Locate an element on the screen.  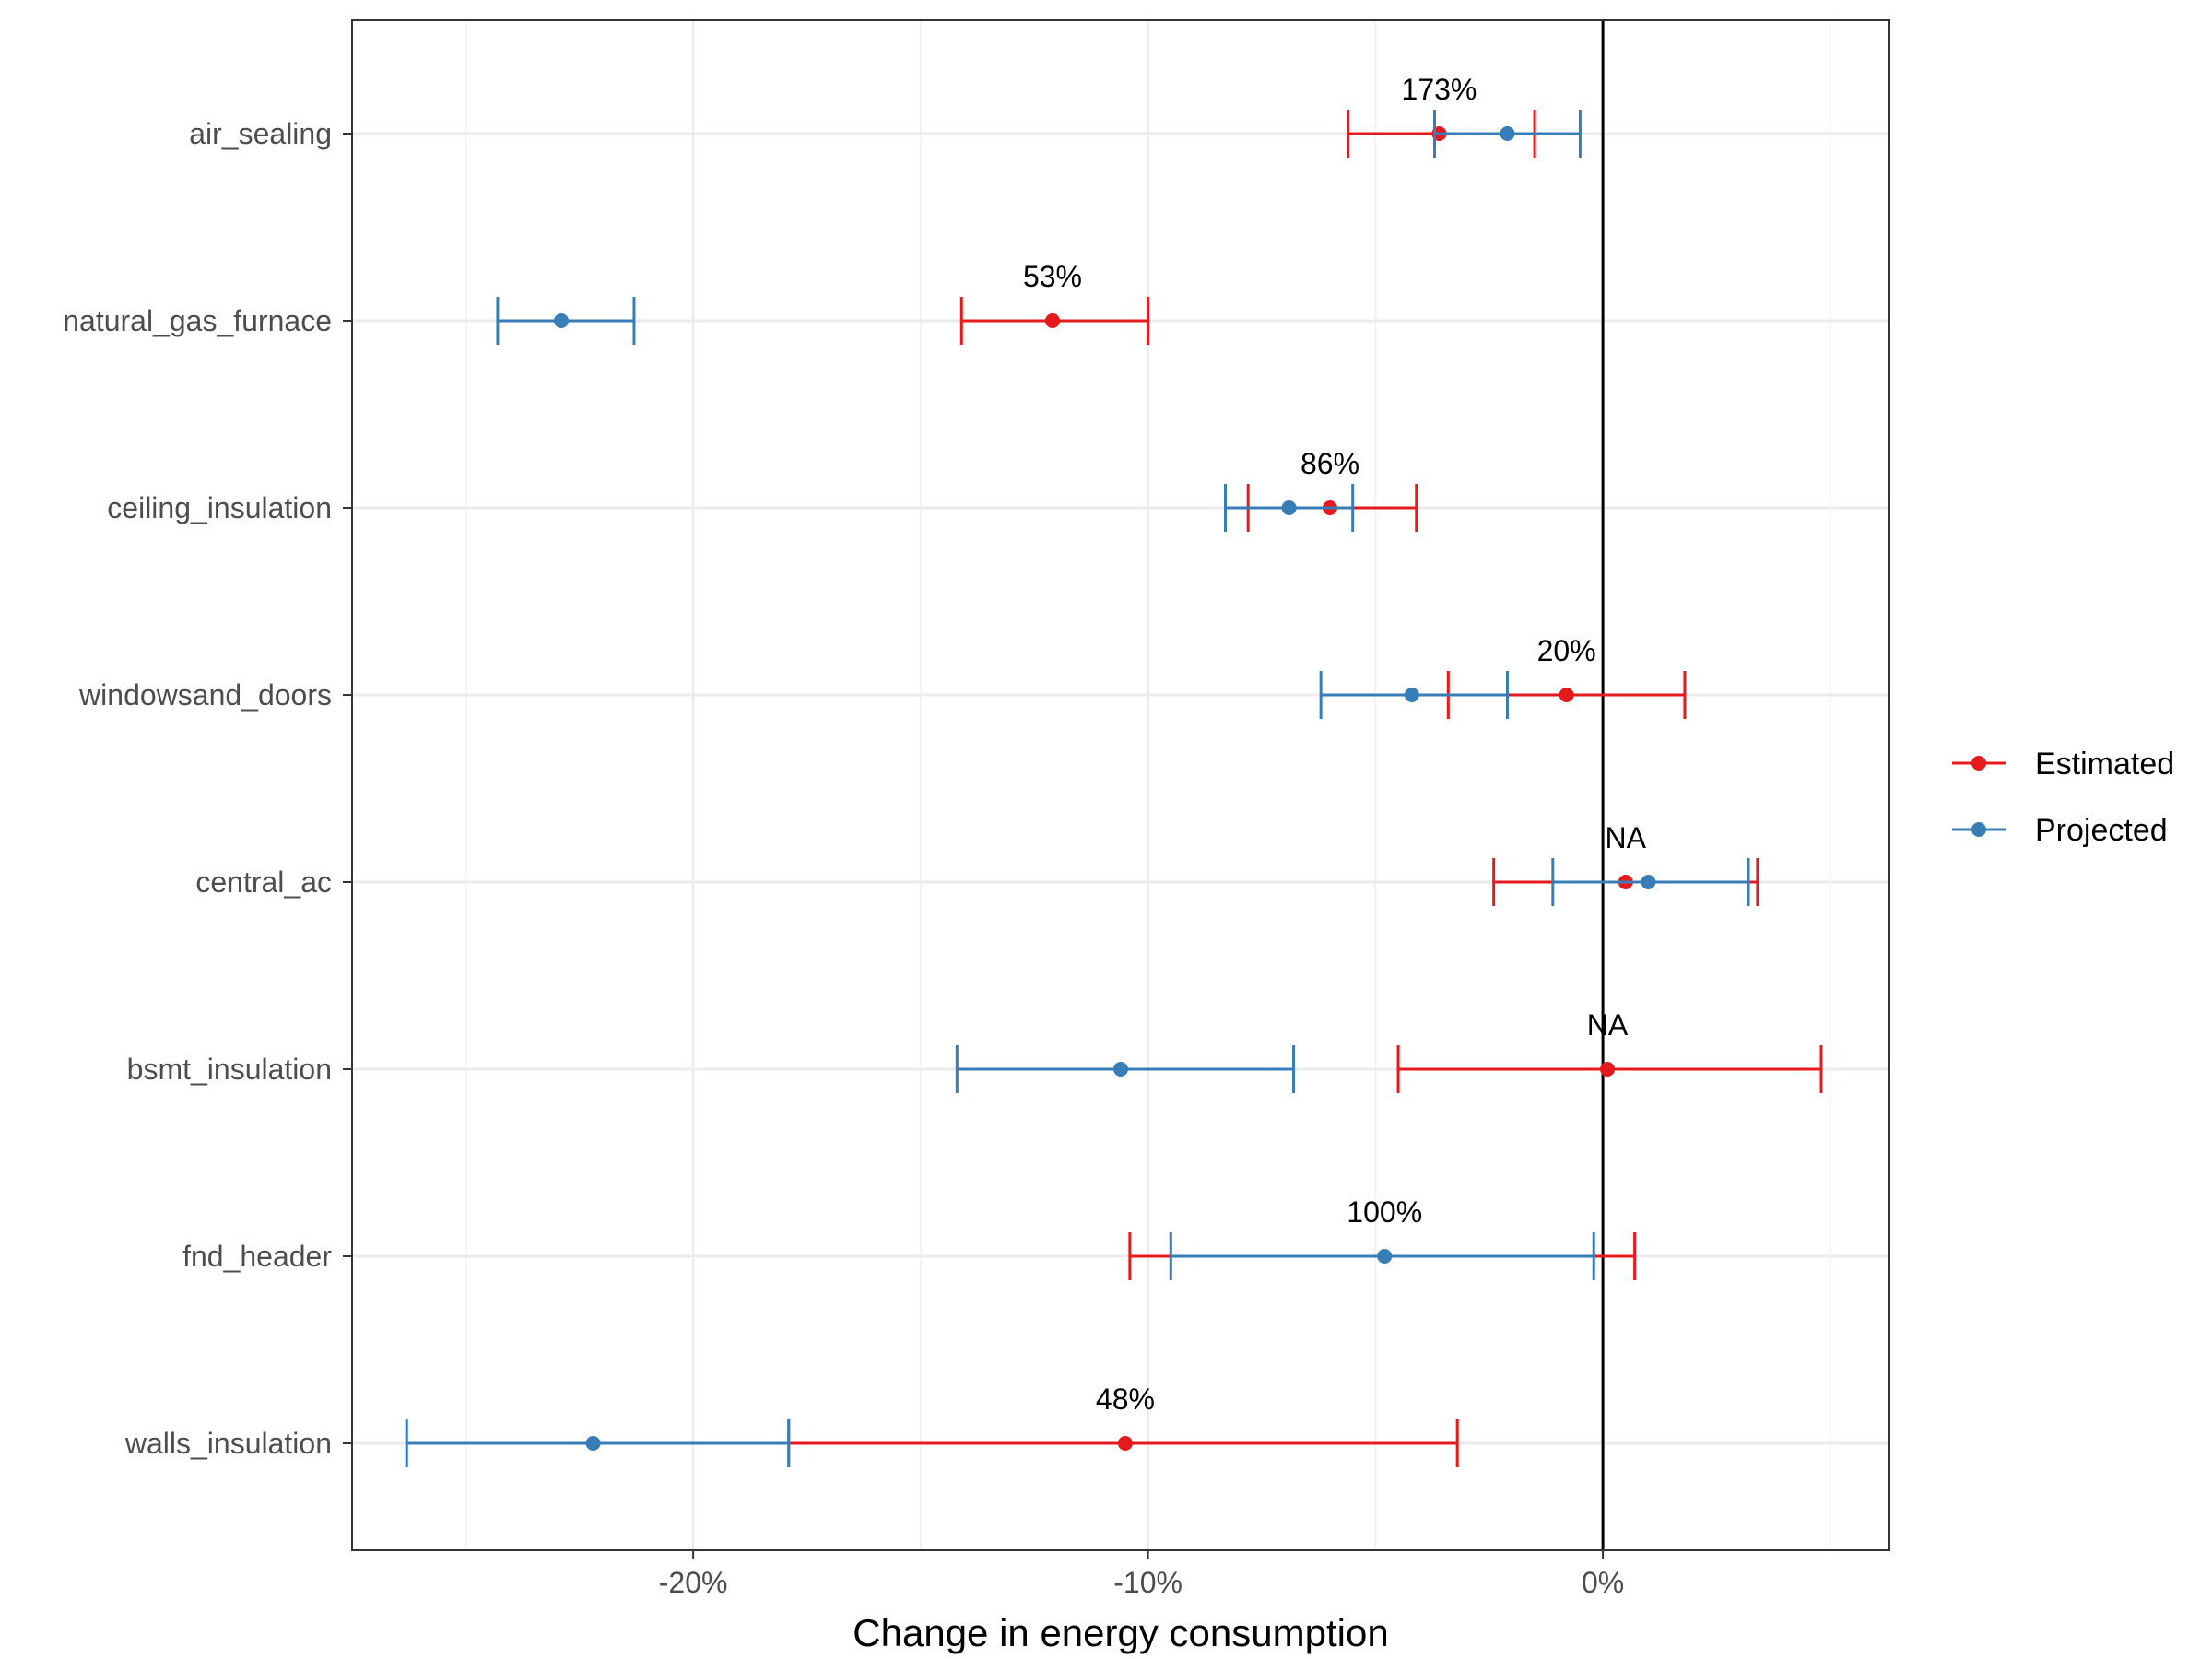
annotation-walls_insulation: 48% is located at coordinates (1125, 1399).